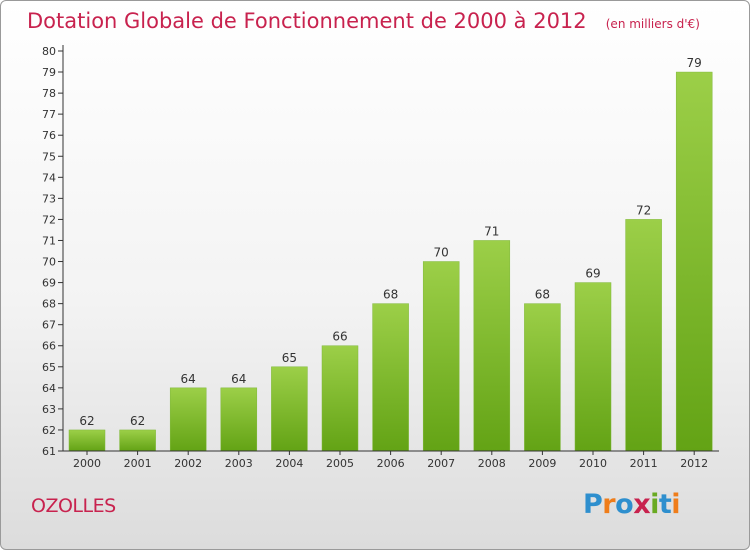  I want to click on y-tick-label: 77, so click(49, 114).